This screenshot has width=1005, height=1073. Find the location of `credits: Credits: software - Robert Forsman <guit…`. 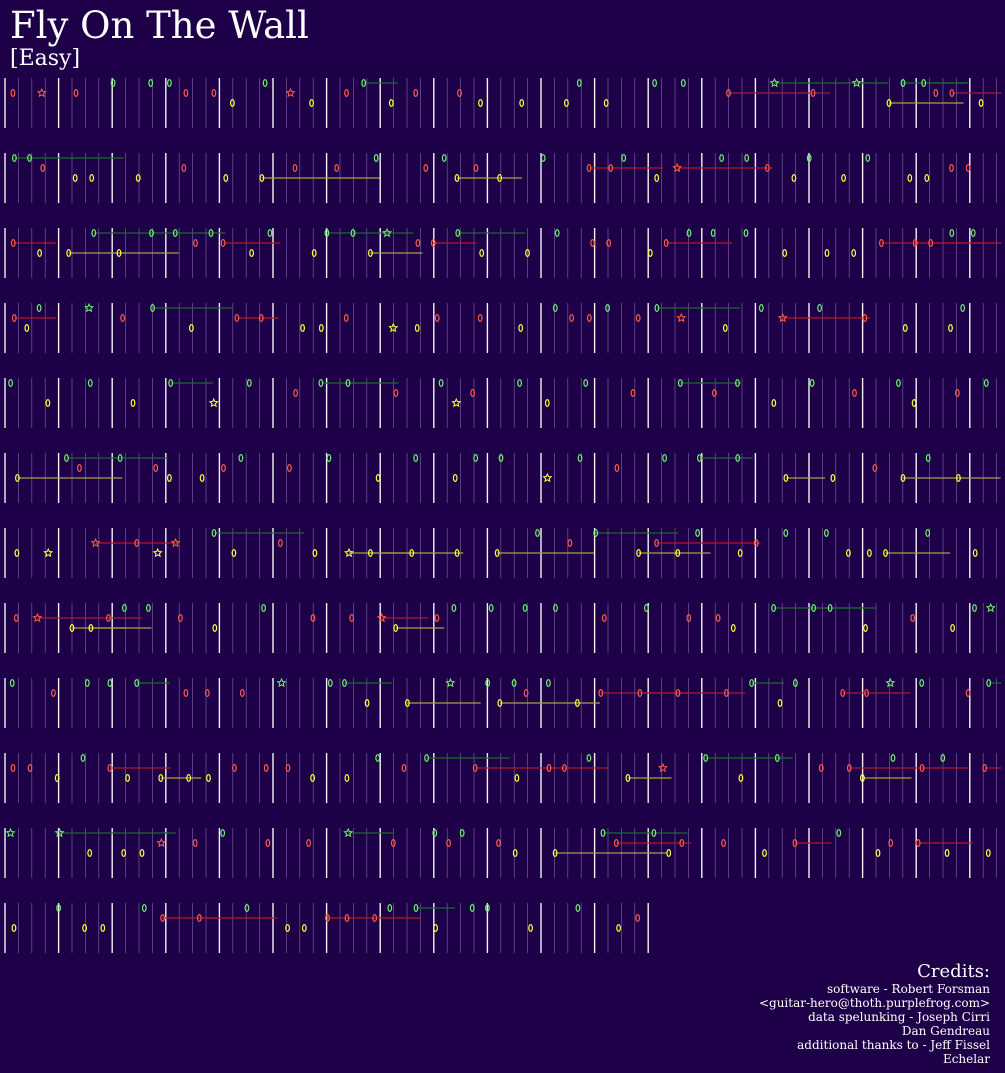

credits: Credits: software - Robert Forsman <guit… is located at coordinates (874, 1014).